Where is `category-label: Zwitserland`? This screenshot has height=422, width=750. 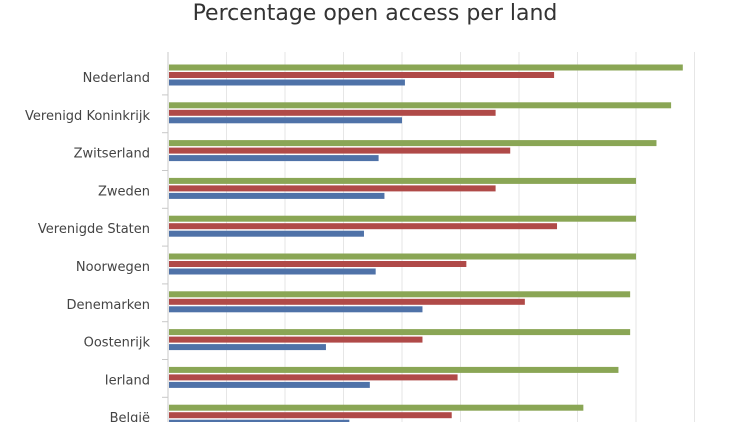 category-label: Zwitserland is located at coordinates (112, 154).